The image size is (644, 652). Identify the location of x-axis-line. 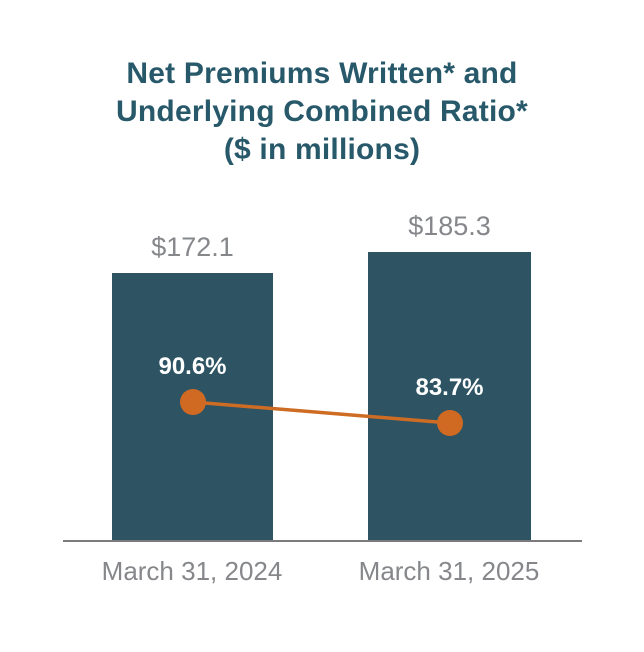
(322, 541).